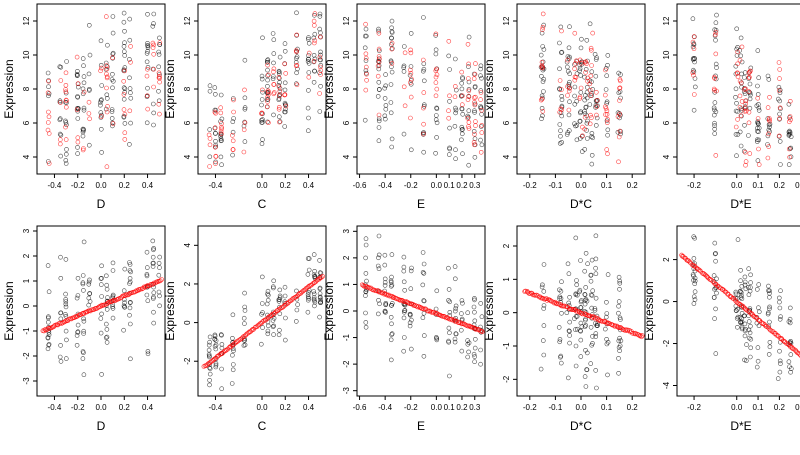  Describe the element at coordinates (187, 20) in the screenshot. I see `y-tick-label: 12` at that location.